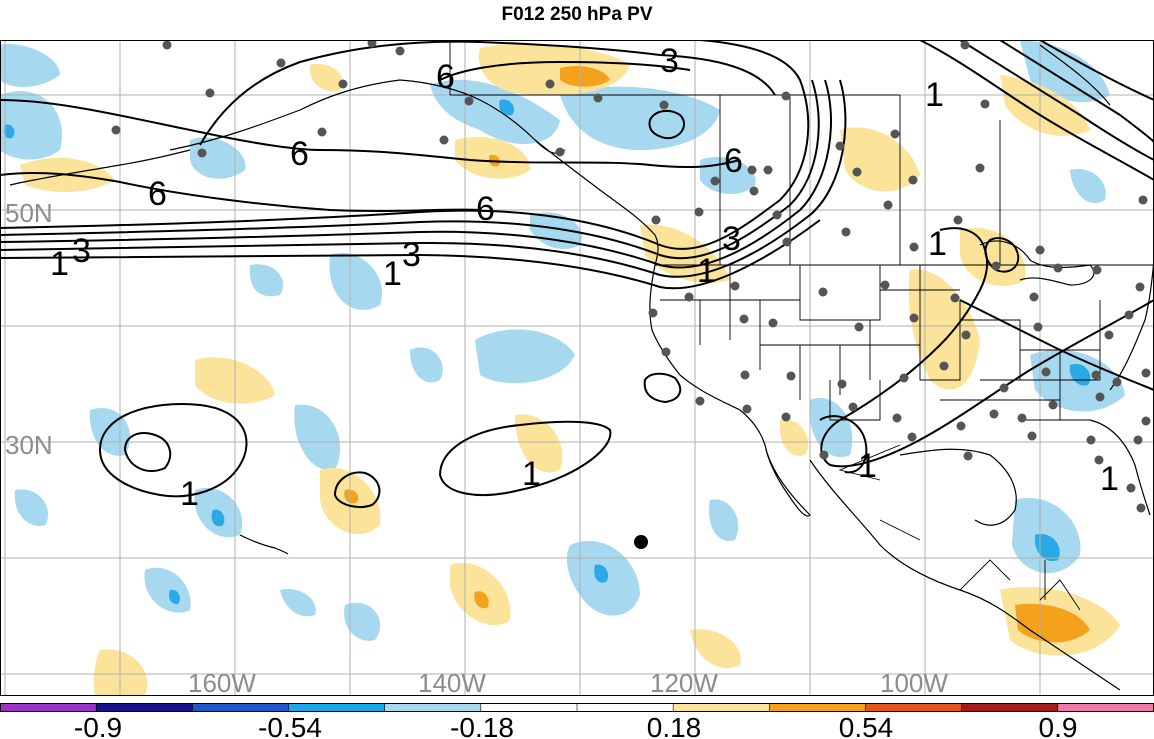  Describe the element at coordinates (482, 725) in the screenshot. I see `colorbar-tick-label: -0.18` at that location.